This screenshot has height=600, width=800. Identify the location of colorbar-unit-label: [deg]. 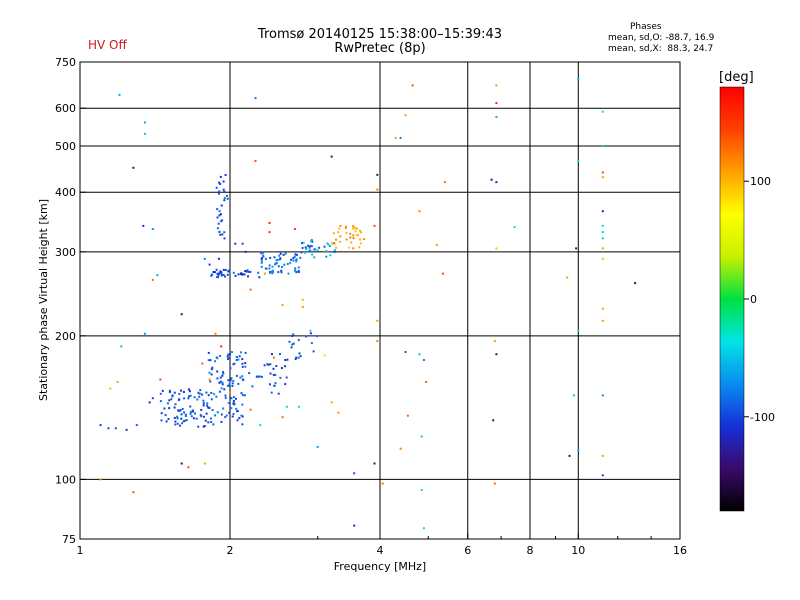
(736, 77).